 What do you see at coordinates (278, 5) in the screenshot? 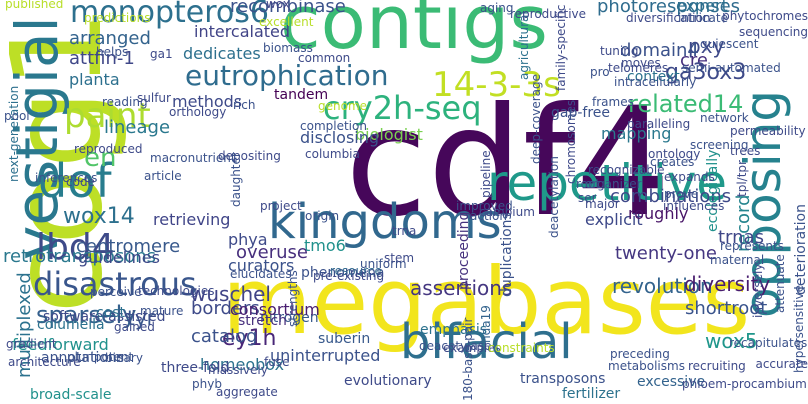
I see `cloud-word: wox` at bounding box center [278, 5].